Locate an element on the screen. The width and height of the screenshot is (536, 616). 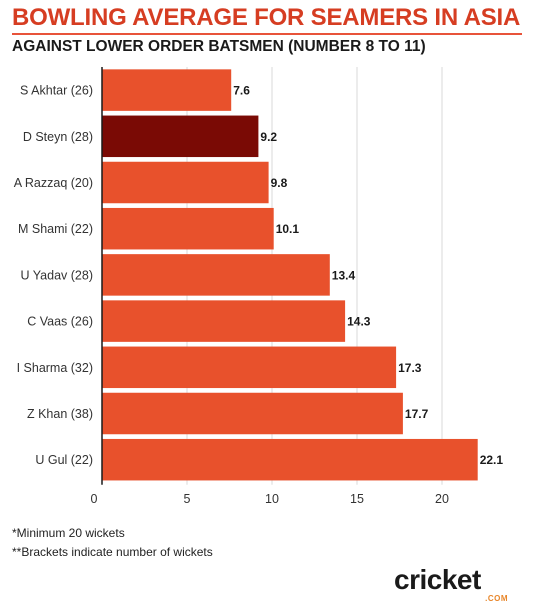
category-label-1: D Steyn (28) is located at coordinates (58, 137).